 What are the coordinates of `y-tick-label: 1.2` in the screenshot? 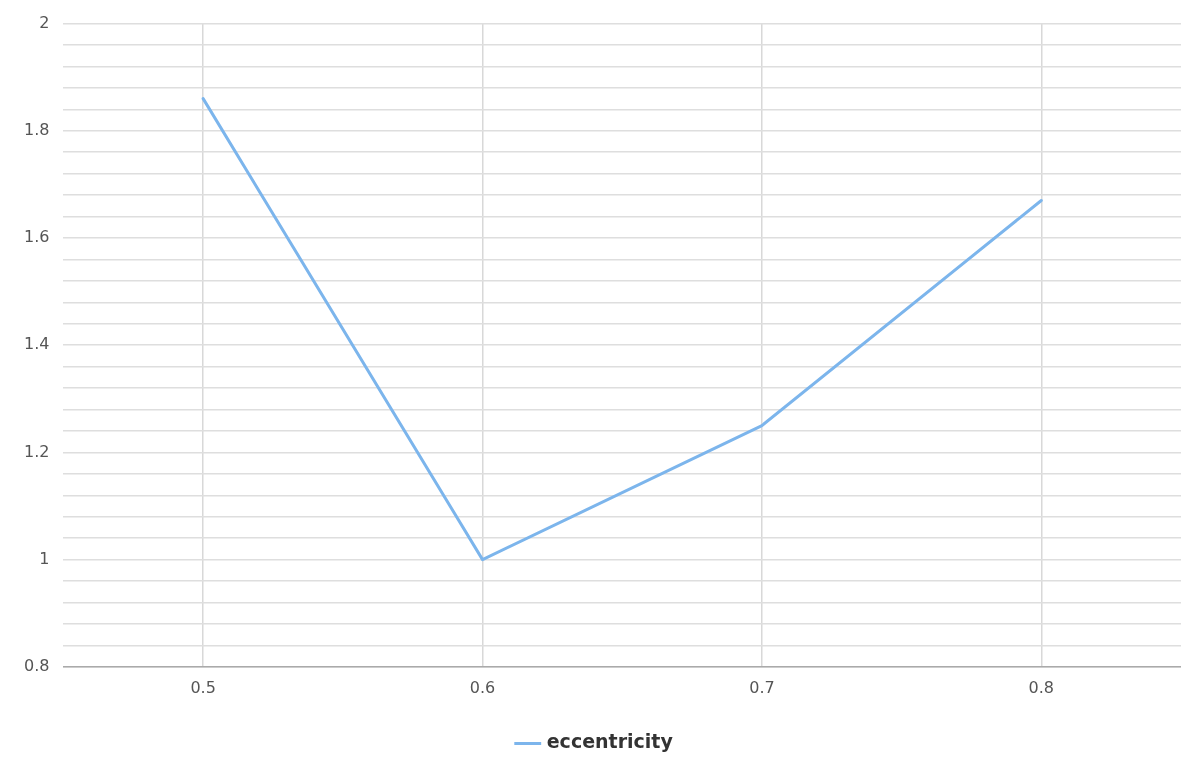 It's located at (36, 451).